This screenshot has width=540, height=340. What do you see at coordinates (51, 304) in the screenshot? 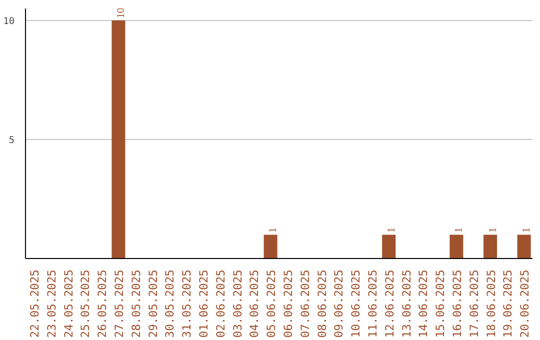
I see `x-tick-label: 23.05.2025` at bounding box center [51, 304].